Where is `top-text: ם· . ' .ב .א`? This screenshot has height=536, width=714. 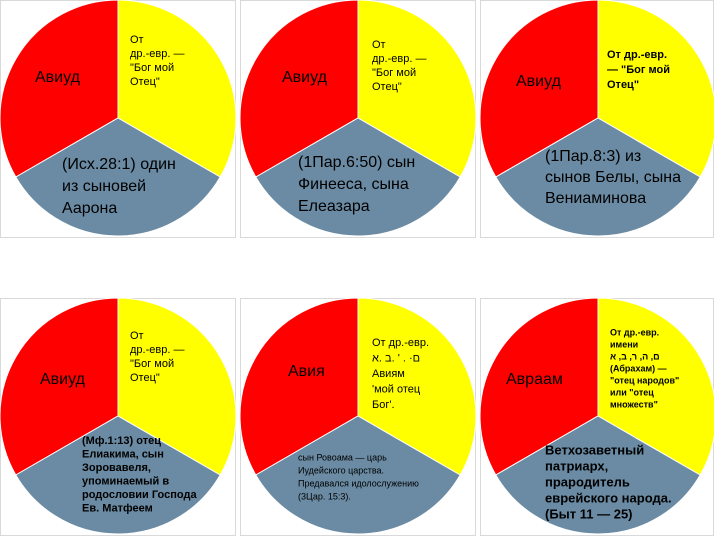 top-text: ם· . ' .ב .א is located at coordinates (396, 358).